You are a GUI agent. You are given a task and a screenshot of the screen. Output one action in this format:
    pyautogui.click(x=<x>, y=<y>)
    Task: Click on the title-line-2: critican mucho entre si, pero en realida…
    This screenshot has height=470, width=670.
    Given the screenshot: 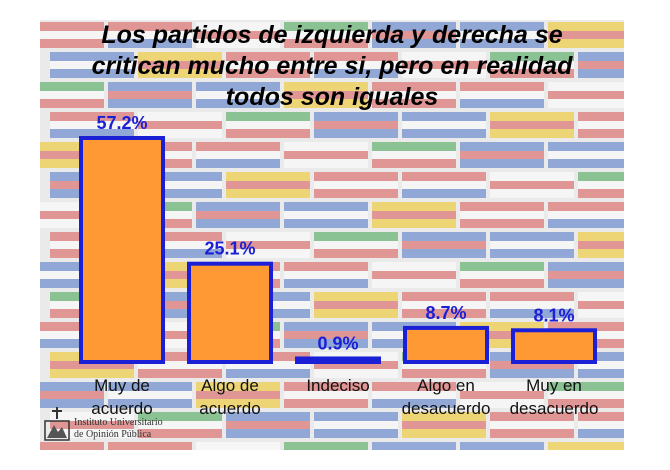 What is the action you would take?
    pyautogui.click(x=332, y=66)
    